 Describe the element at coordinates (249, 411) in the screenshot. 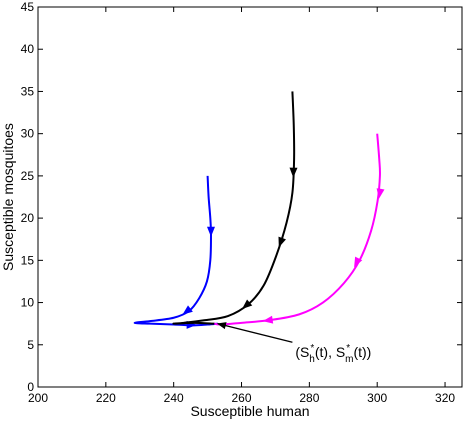

I see `x-axis-label: Susceptible human` at that location.